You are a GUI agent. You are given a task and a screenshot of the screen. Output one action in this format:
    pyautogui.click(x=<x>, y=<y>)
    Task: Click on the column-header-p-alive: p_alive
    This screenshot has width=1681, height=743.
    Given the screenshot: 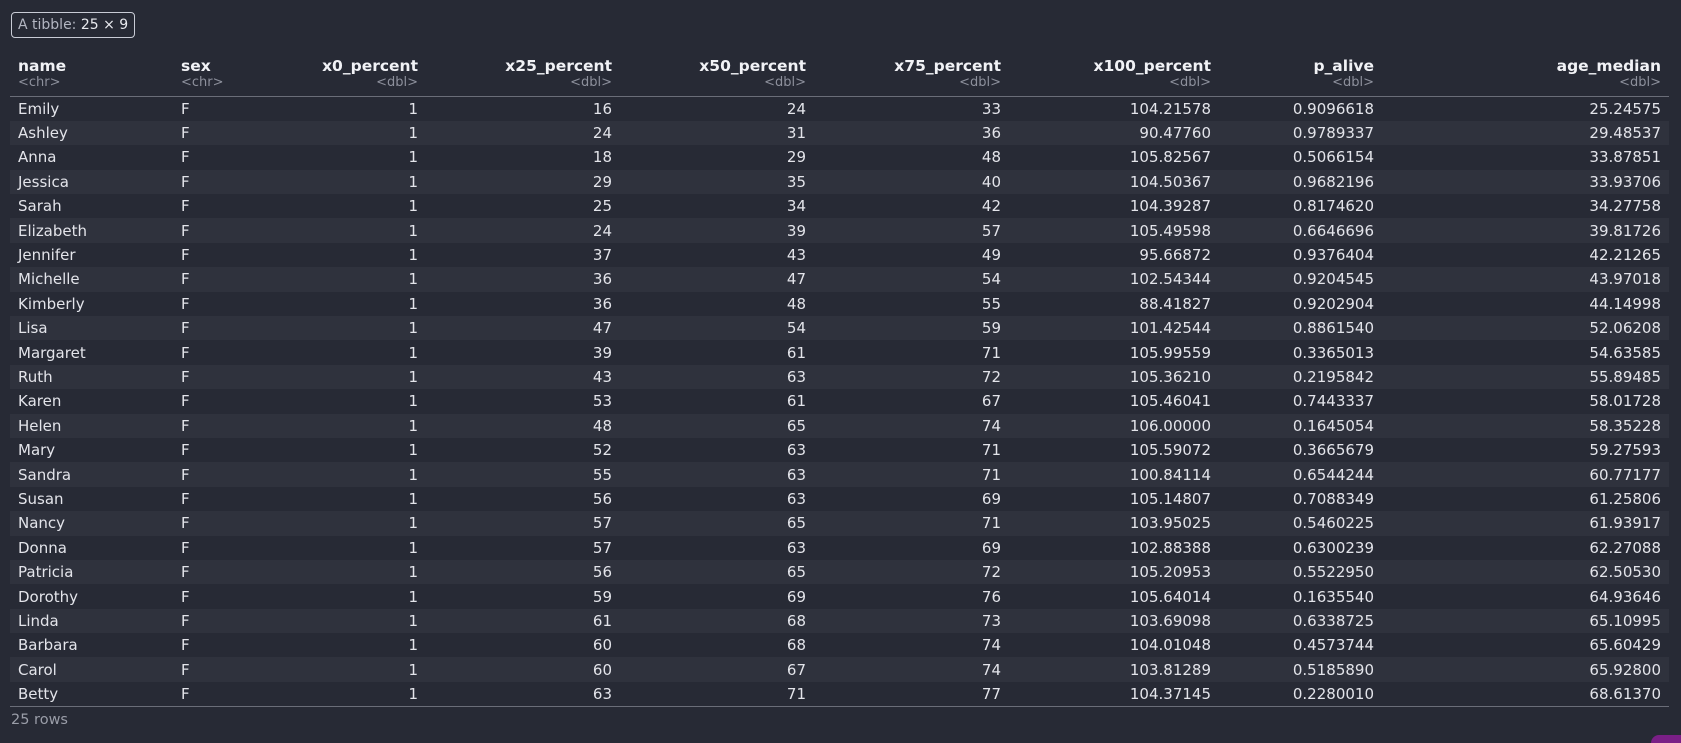 What is the action you would take?
    pyautogui.click(x=1343, y=66)
    